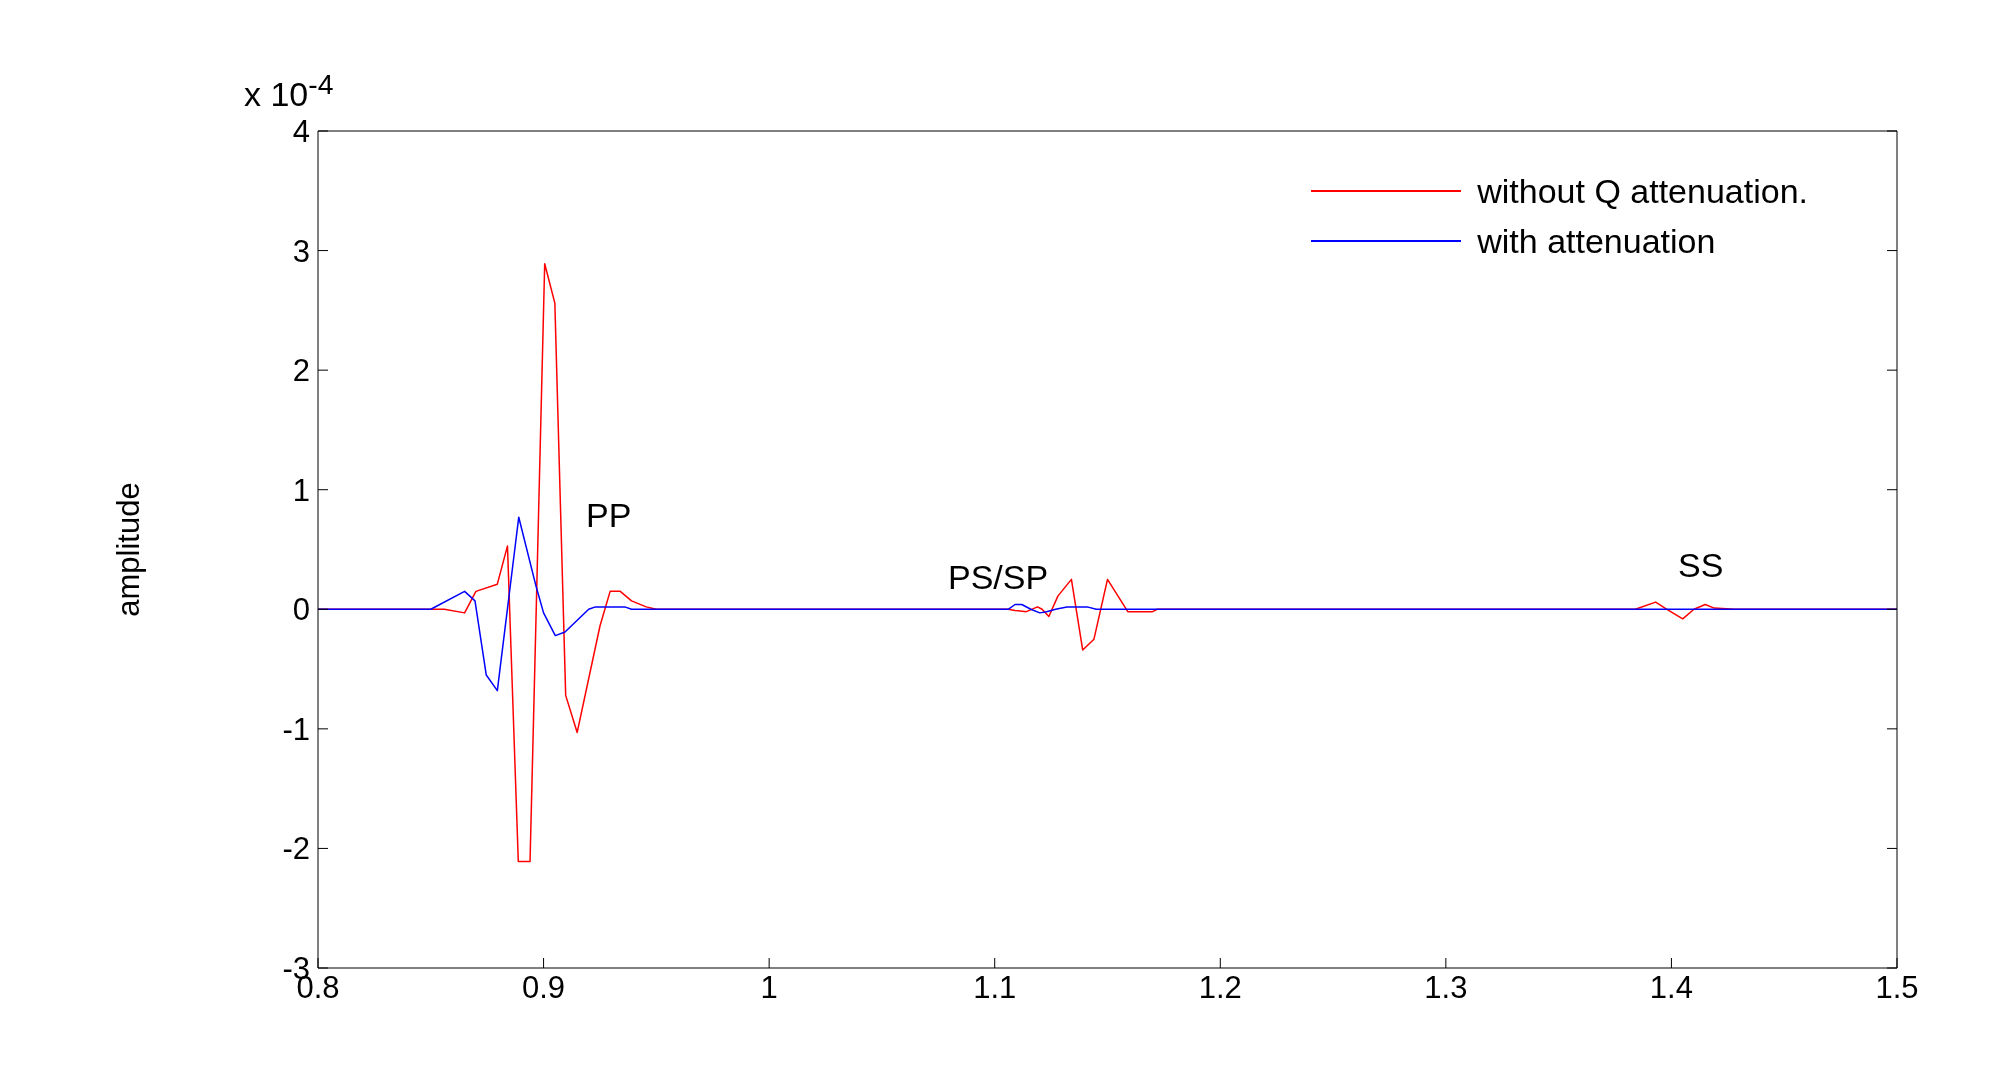 Image resolution: width=1989 pixels, height=1073 pixels. I want to click on x-tick-label: 1.1, so click(995, 988).